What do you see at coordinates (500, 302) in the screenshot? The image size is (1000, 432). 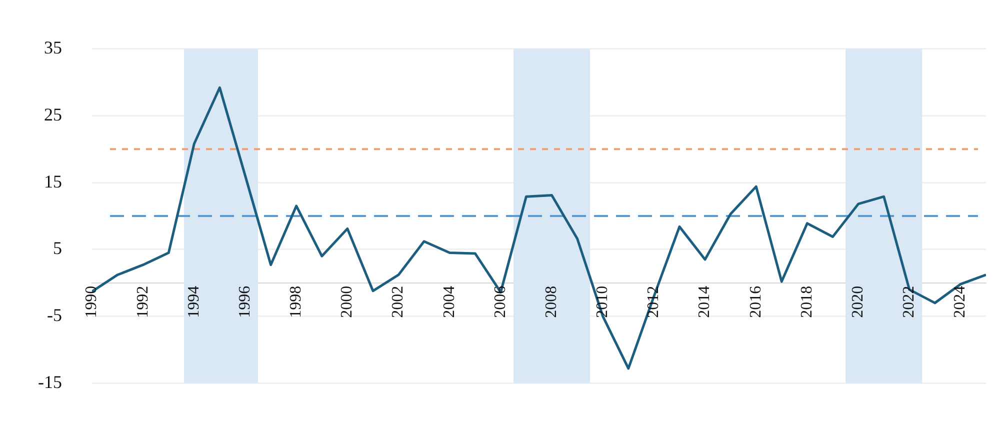 I see `x-tick-label: 2006` at bounding box center [500, 302].